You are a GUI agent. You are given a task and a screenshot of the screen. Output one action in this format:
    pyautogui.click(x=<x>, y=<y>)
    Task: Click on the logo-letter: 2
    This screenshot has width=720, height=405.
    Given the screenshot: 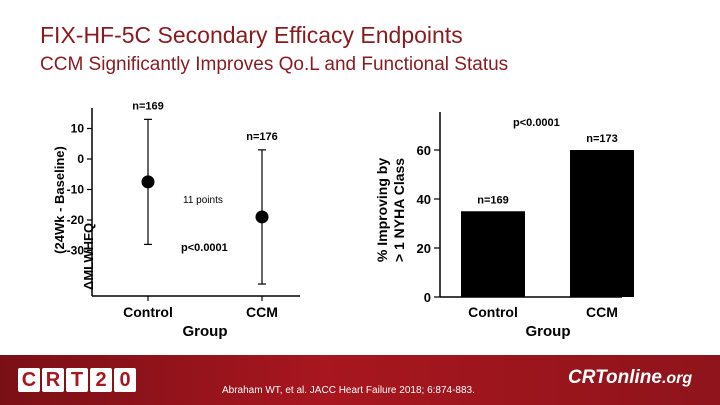 What is the action you would take?
    pyautogui.click(x=101, y=380)
    